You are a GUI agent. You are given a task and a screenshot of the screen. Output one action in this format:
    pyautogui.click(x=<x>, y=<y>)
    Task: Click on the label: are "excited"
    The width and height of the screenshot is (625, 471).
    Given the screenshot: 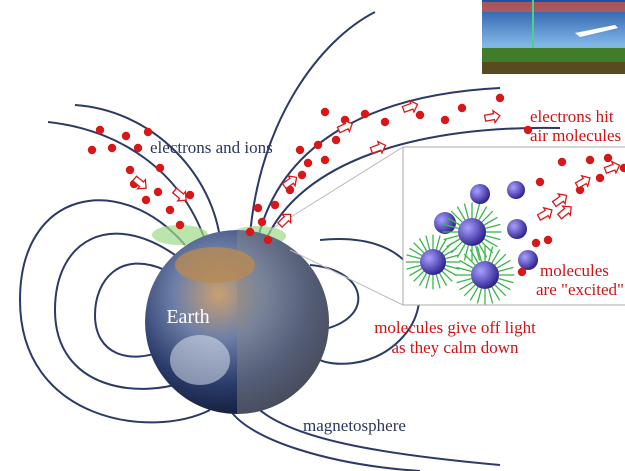 What is the action you would take?
    pyautogui.click(x=580, y=289)
    